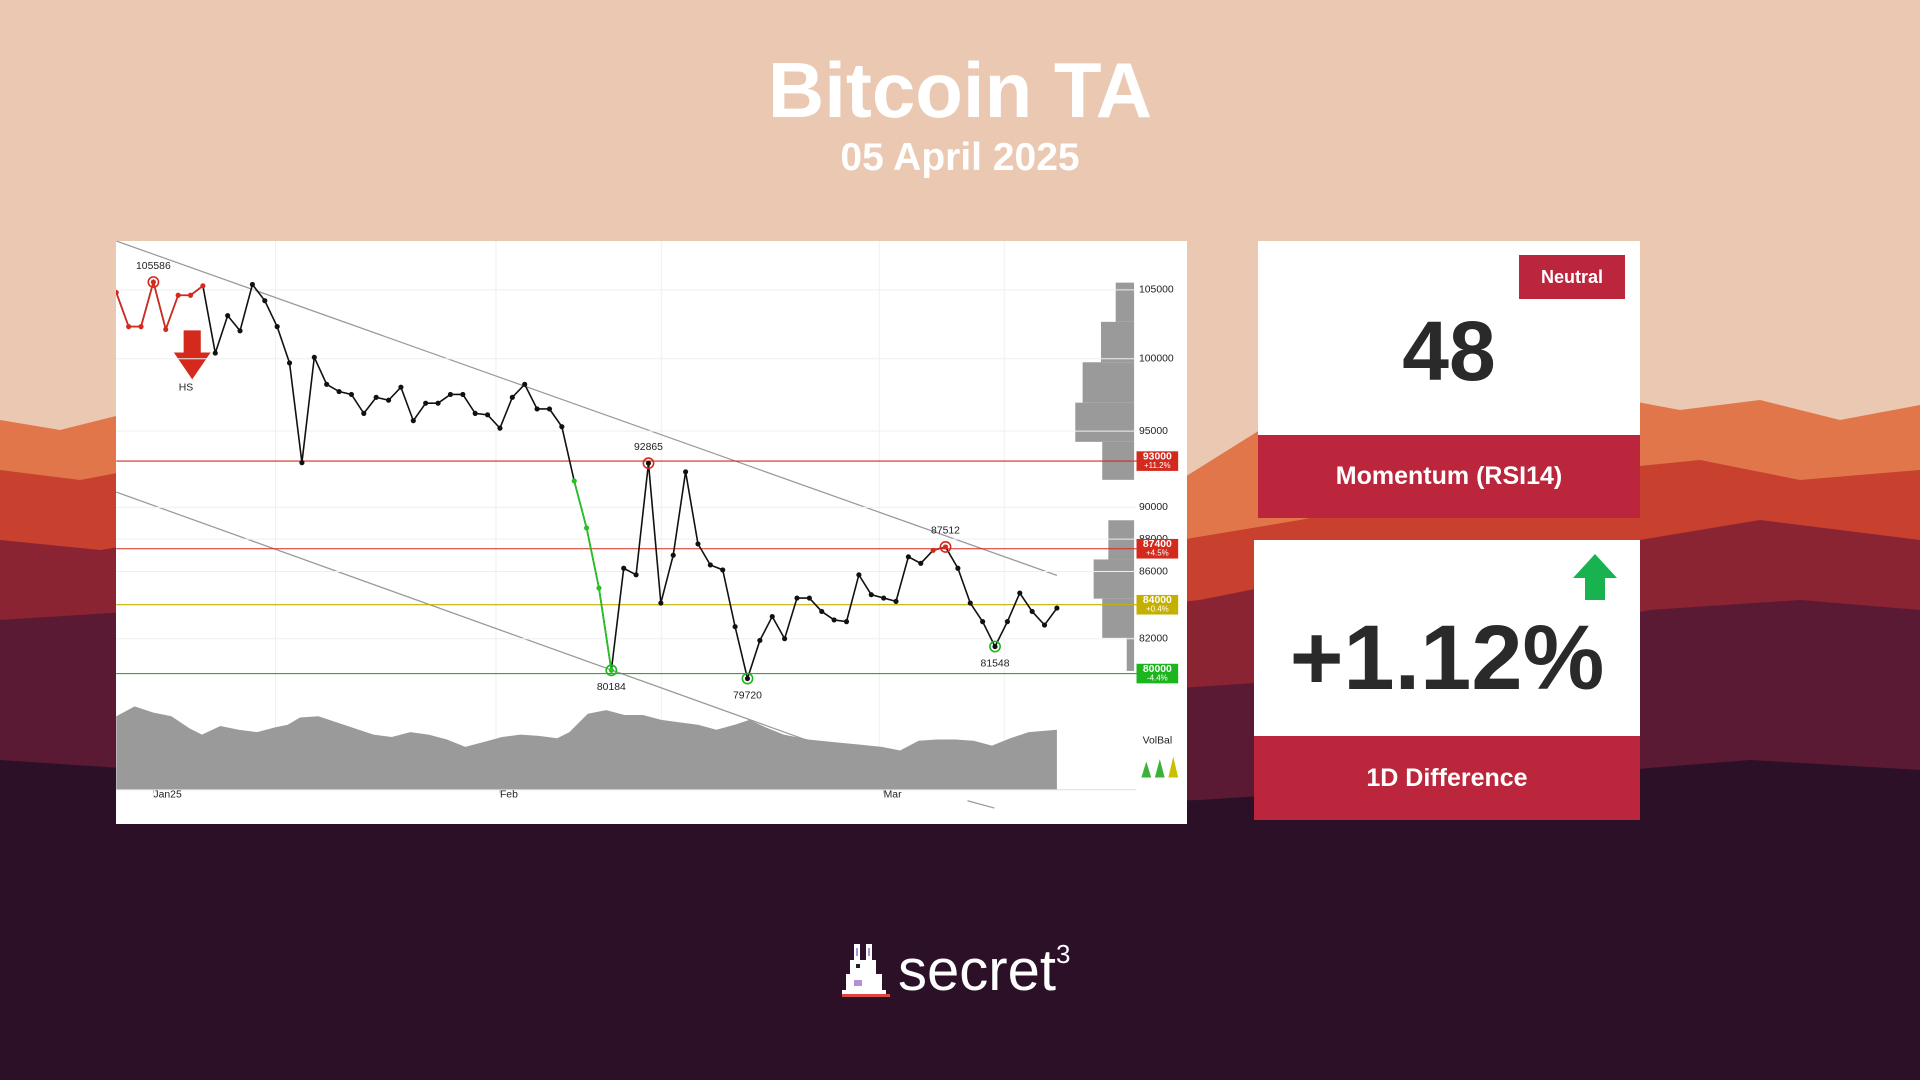 The image size is (1920, 1080). I want to click on pivot-label: 87512, so click(945, 531).